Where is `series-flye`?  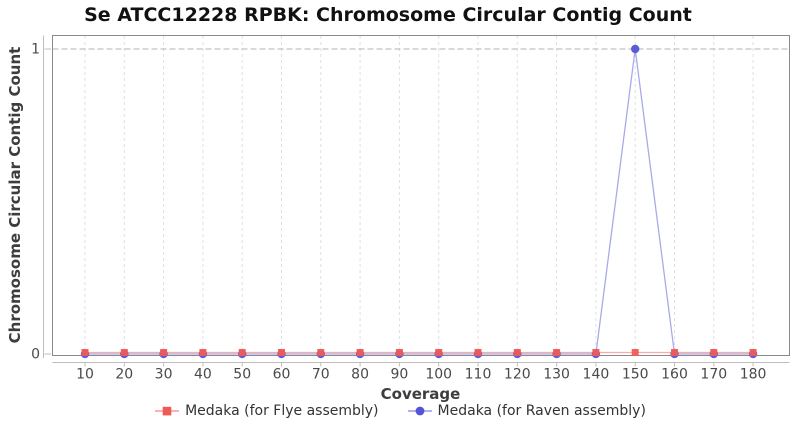
series-flye is located at coordinates (419, 352).